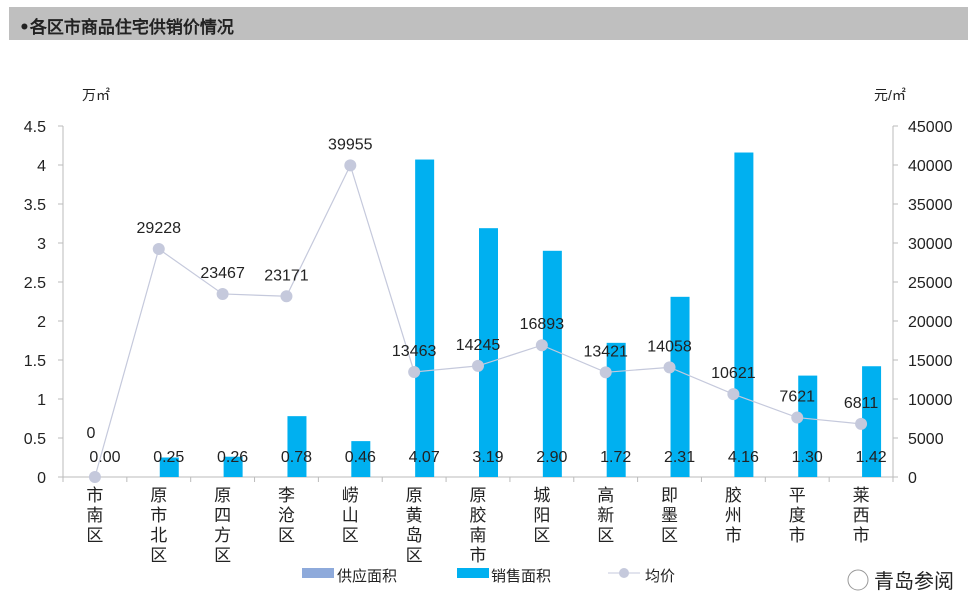  I want to click on left-tick-label: 4.5, so click(35, 127).